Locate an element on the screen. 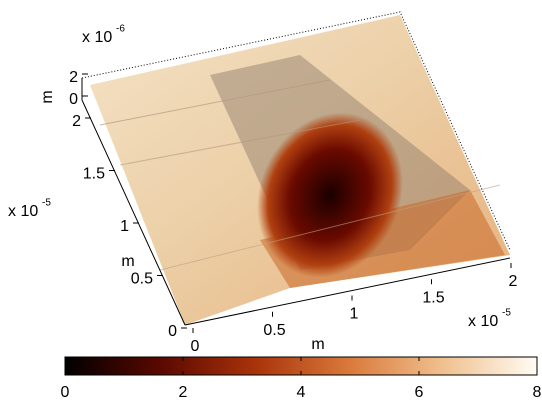 The width and height of the screenshot is (542, 403). x-axis-tick-label: 2 is located at coordinates (513, 281).